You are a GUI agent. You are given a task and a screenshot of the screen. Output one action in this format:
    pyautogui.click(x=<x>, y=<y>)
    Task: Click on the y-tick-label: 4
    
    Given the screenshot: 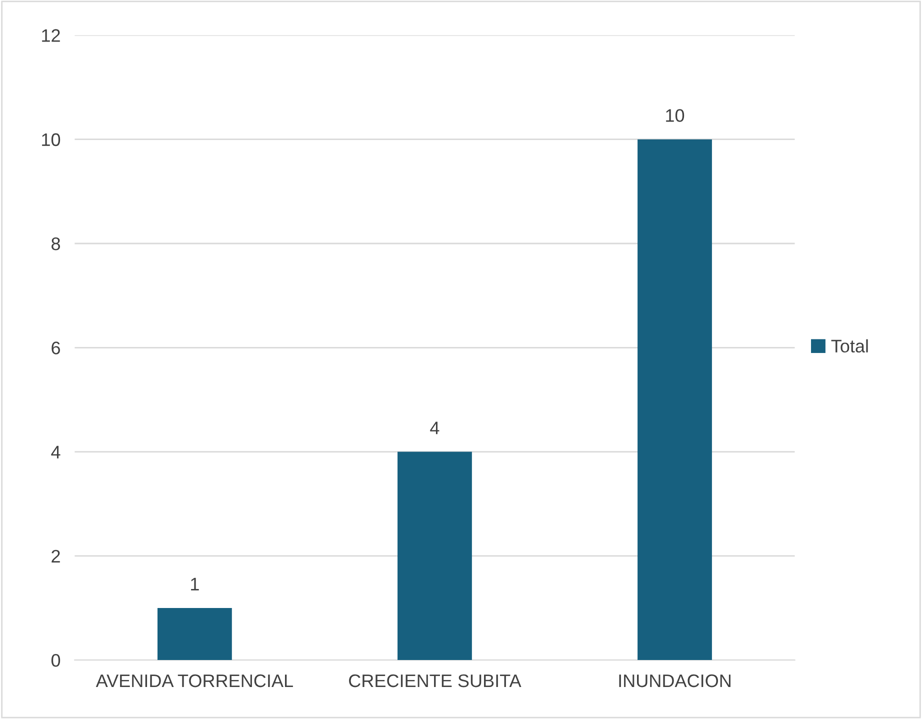 What is the action you would take?
    pyautogui.click(x=55, y=452)
    